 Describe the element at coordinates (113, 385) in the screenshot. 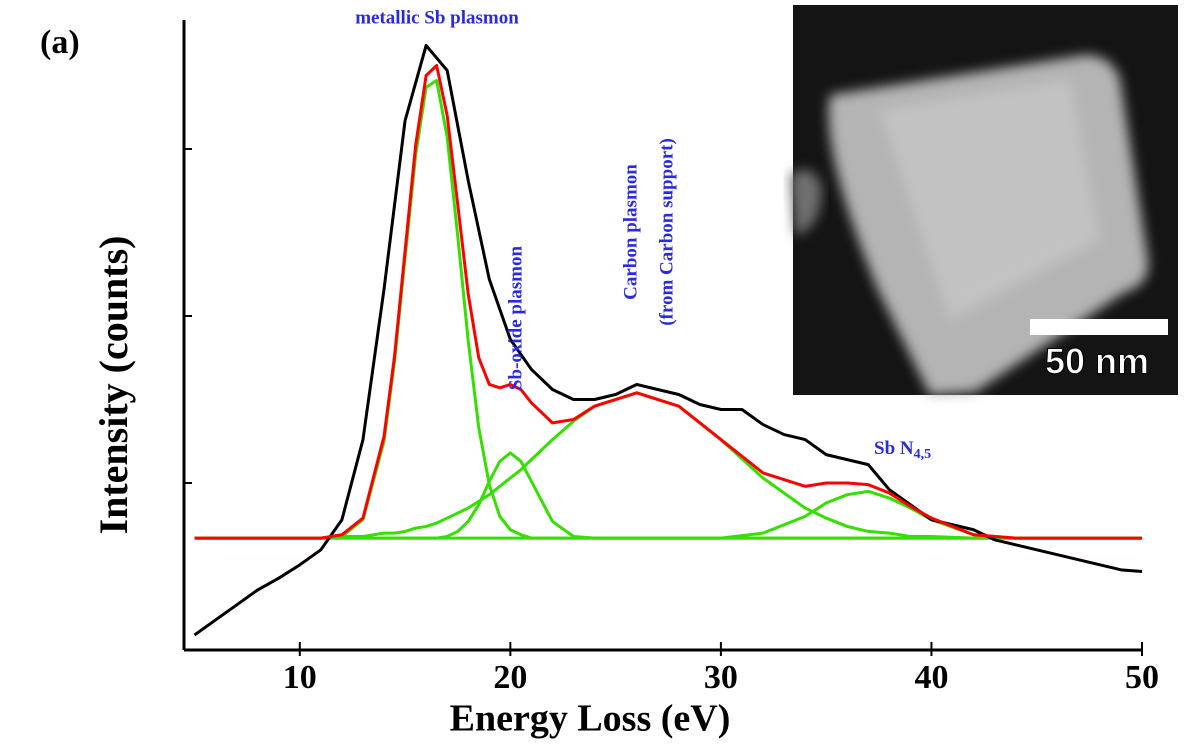

I see `y-axis-label: Intensity (counts)` at that location.